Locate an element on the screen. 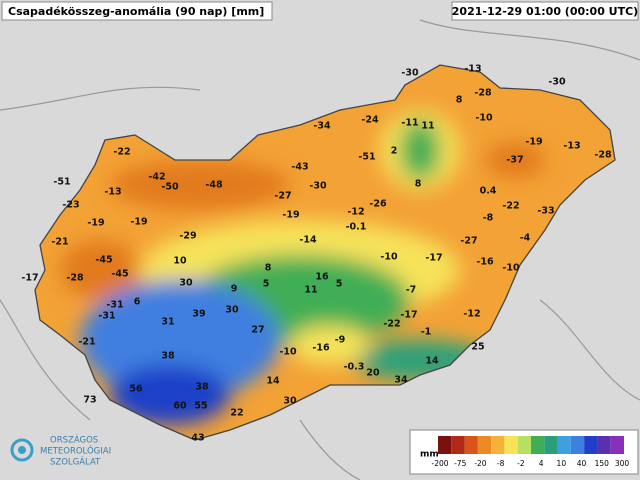  station-value: 56 is located at coordinates (136, 389).